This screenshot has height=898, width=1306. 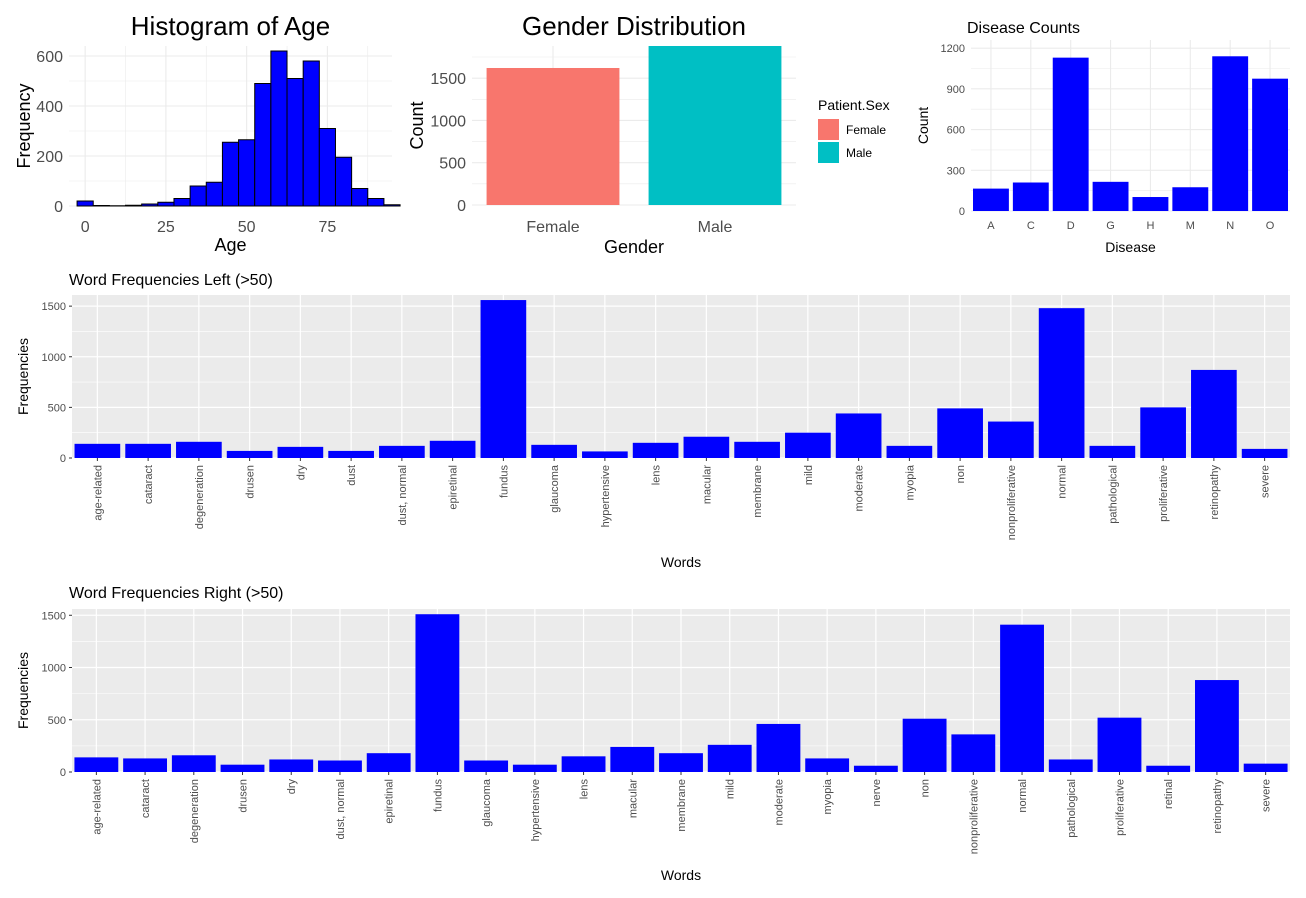 I want to click on x-tick-label: proliferative, so click(x=1120, y=807).